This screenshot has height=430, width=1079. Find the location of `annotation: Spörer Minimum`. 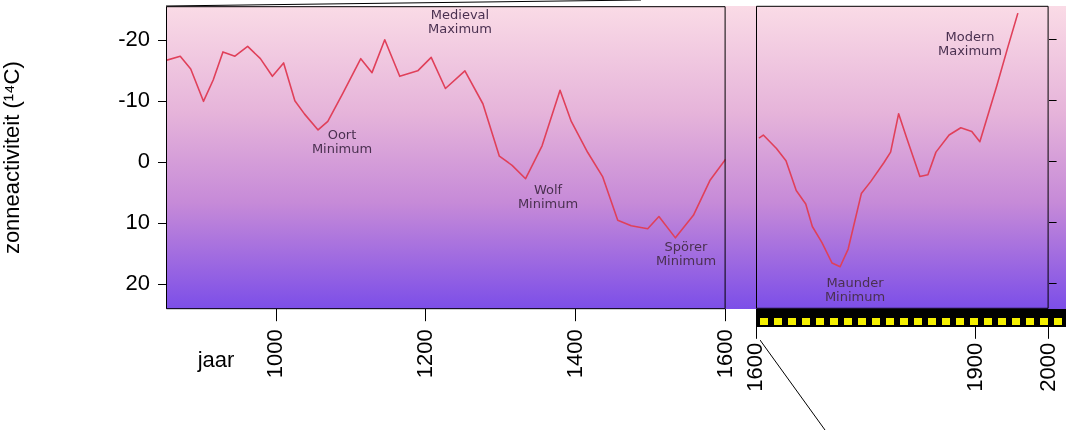

annotation: Spörer Minimum is located at coordinates (686, 254).